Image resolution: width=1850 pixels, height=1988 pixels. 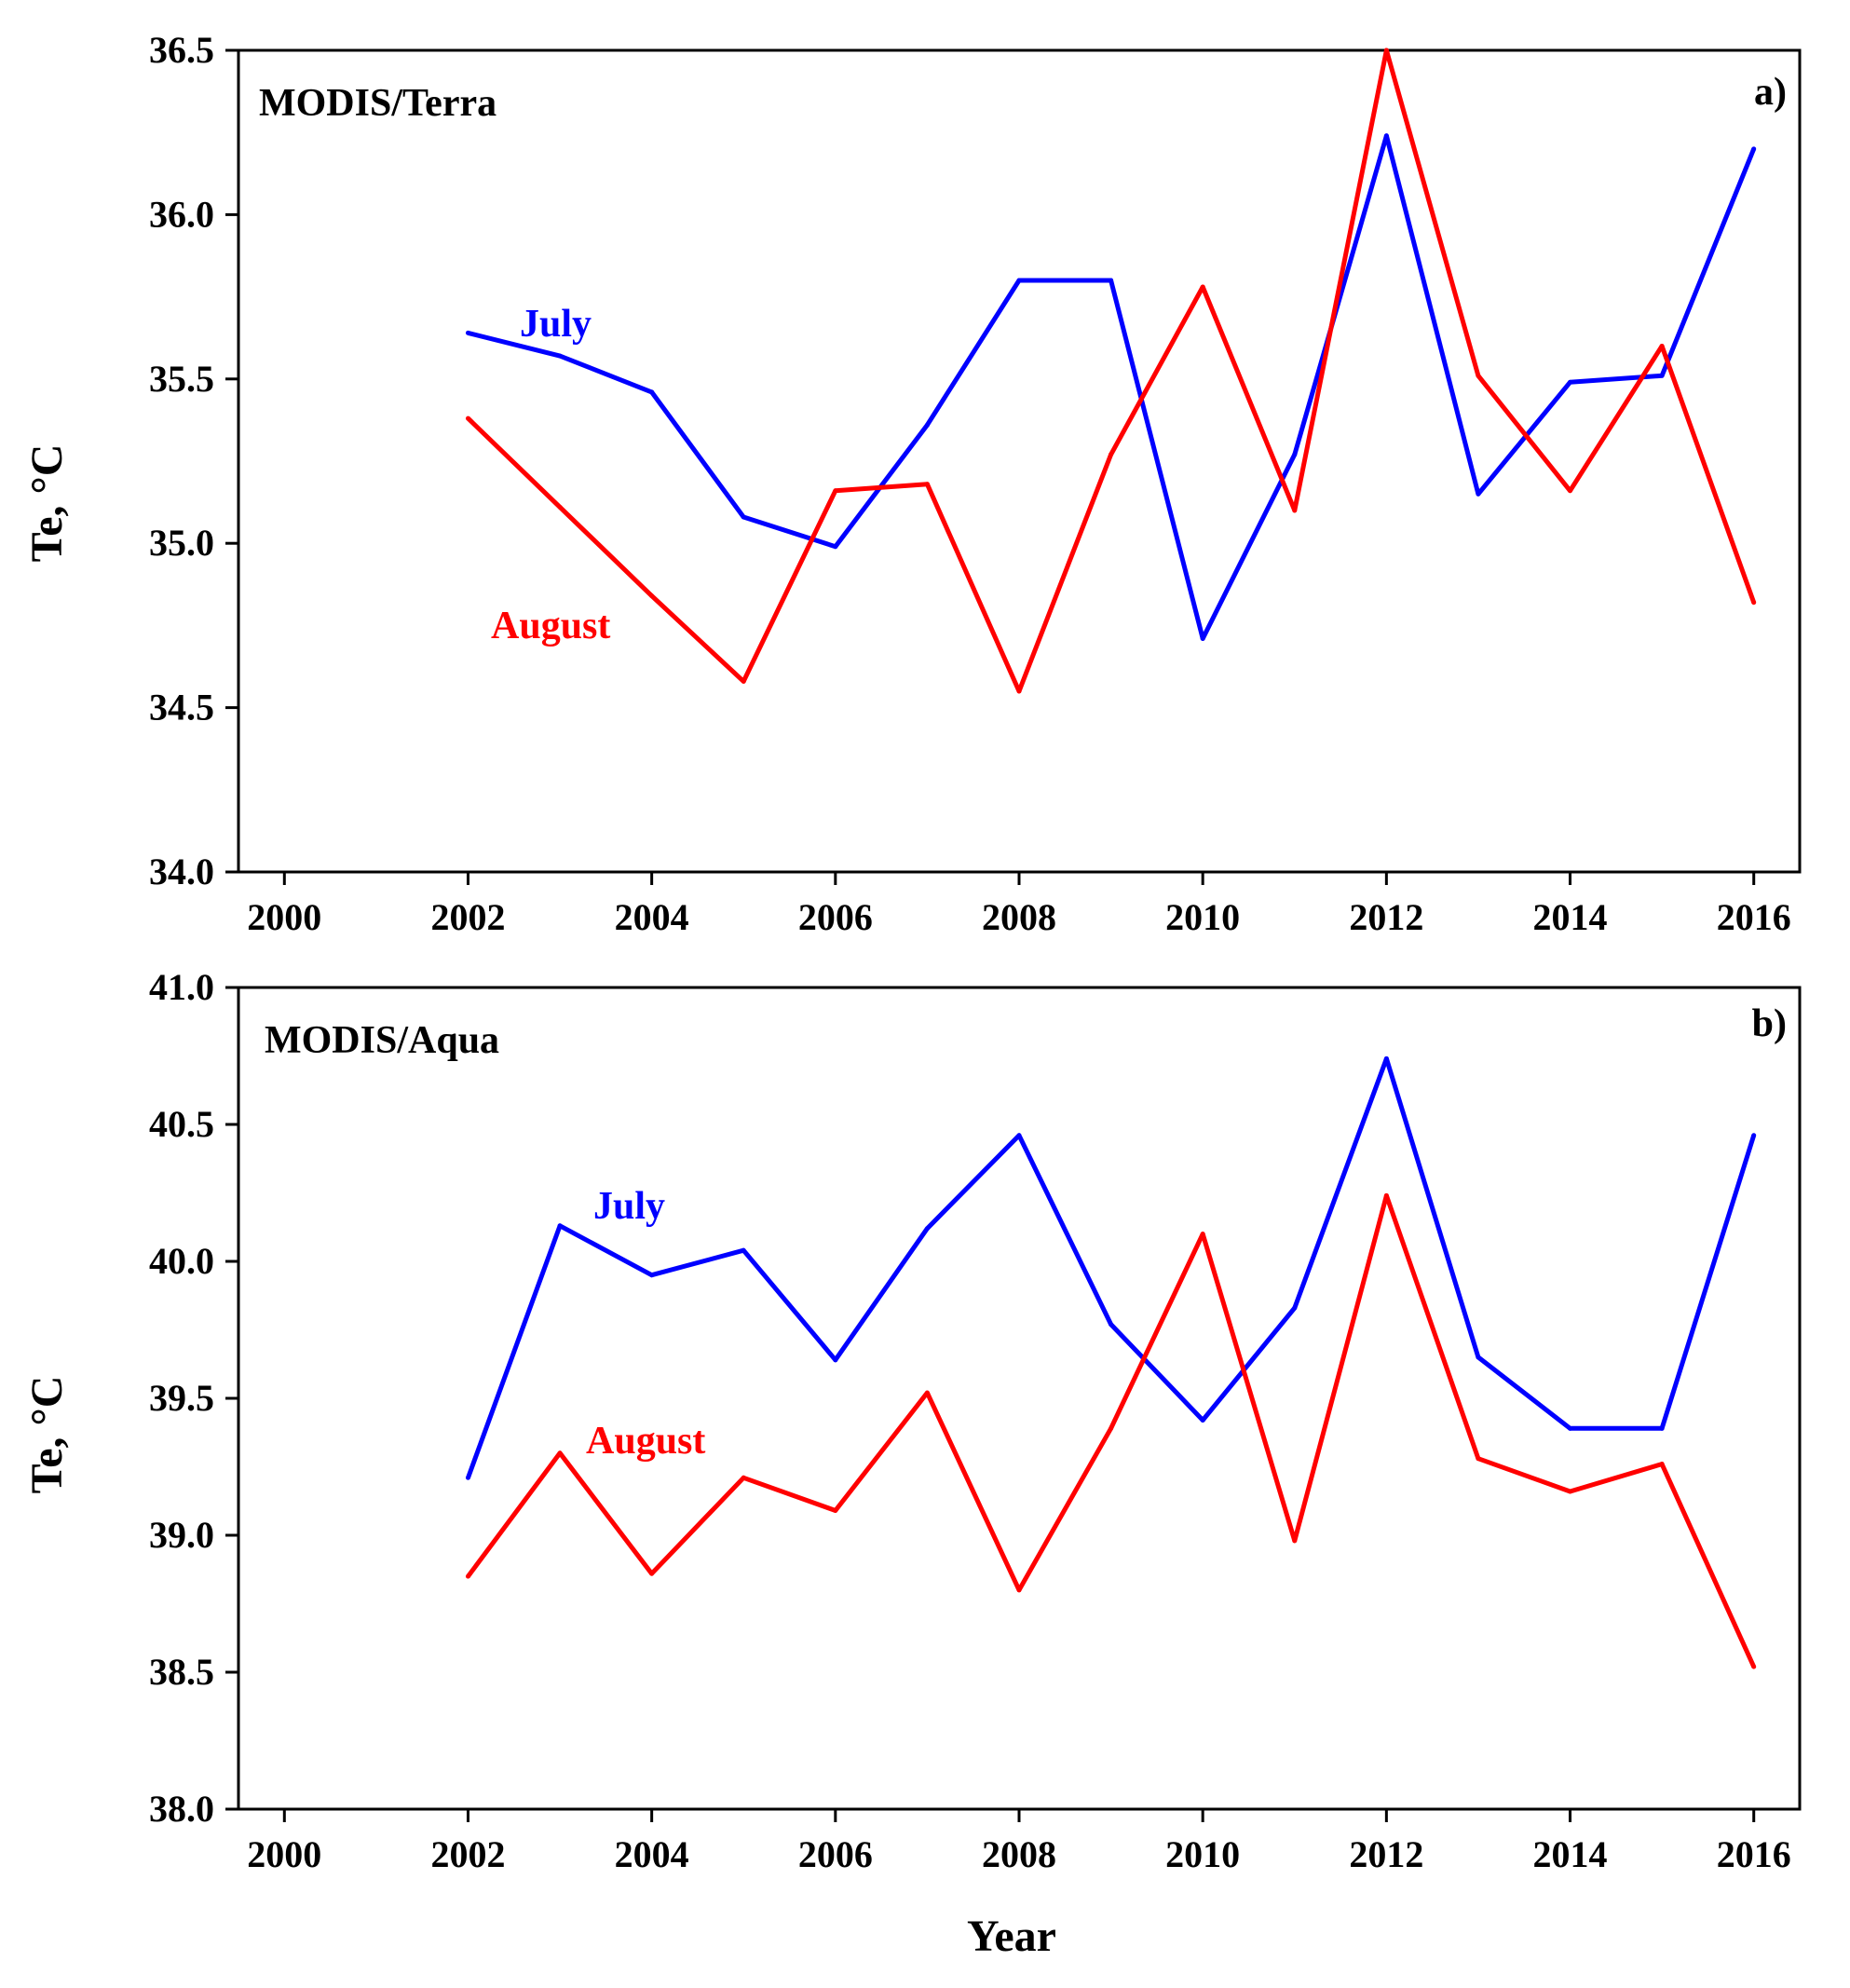 I want to click on panel-title: MODIS/Aqua, so click(x=382, y=1040).